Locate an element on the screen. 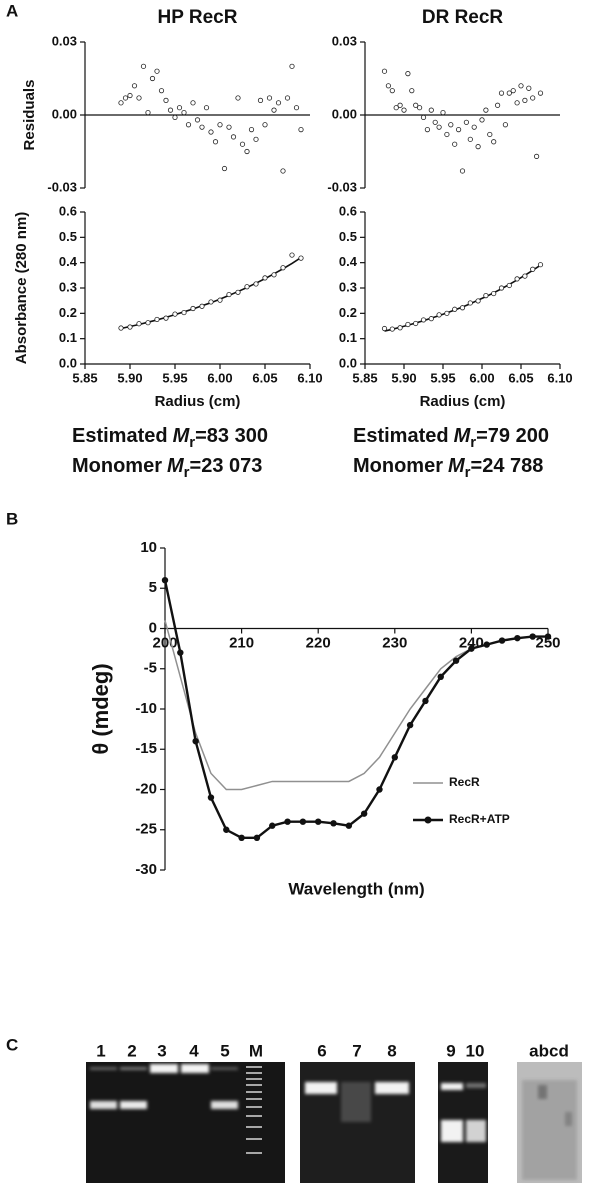 The width and height of the screenshot is (600, 1191). lane-label: 8 is located at coordinates (391, 1050).